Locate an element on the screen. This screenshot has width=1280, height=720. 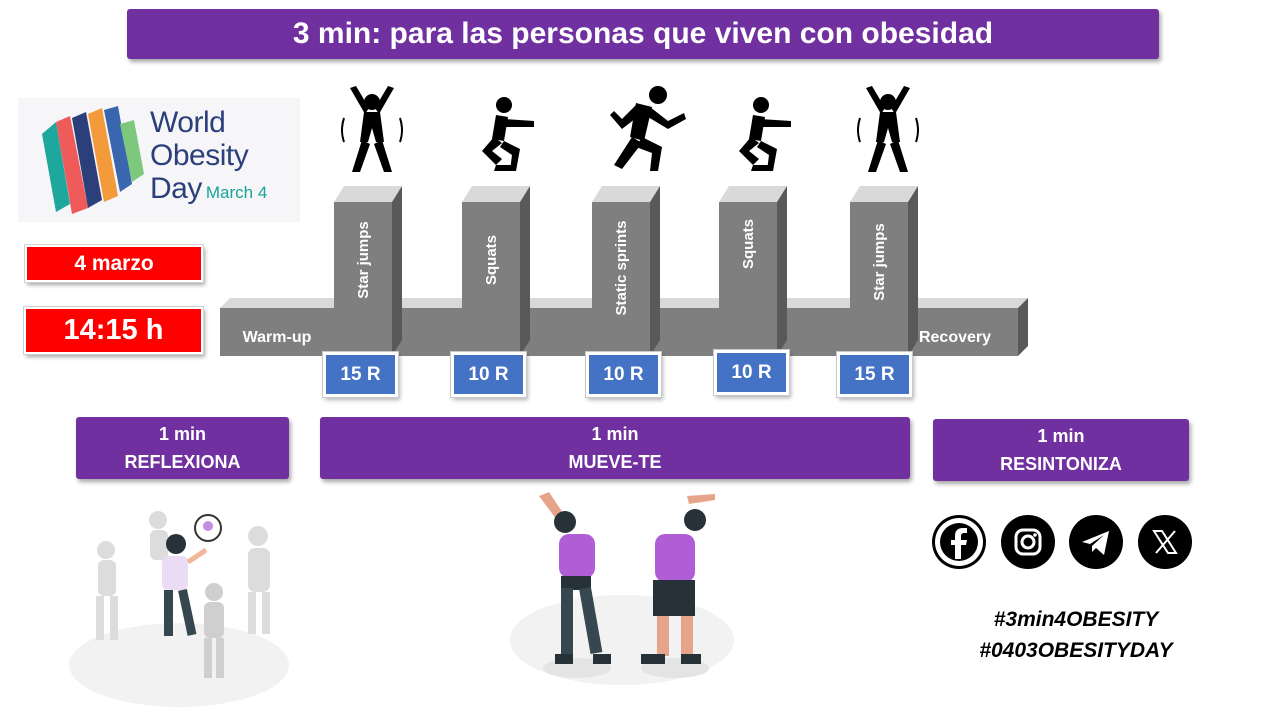
event-date: 4 marzo is located at coordinates (114, 263).